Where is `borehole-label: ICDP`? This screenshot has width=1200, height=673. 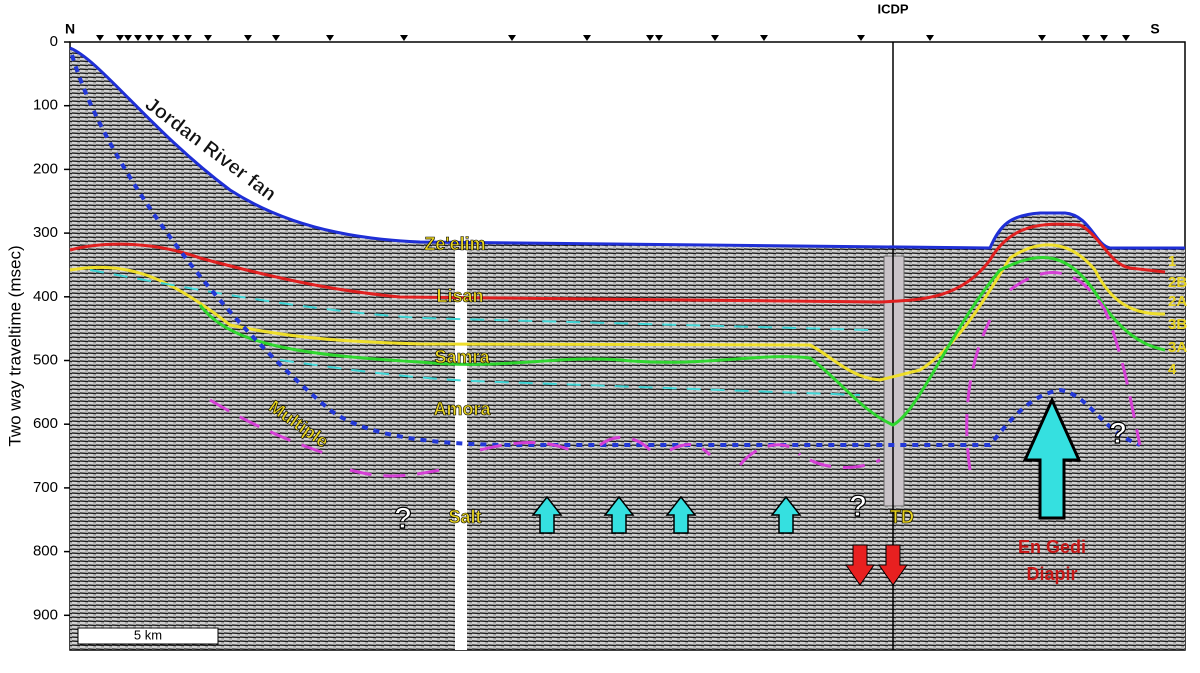 borehole-label: ICDP is located at coordinates (892, 8).